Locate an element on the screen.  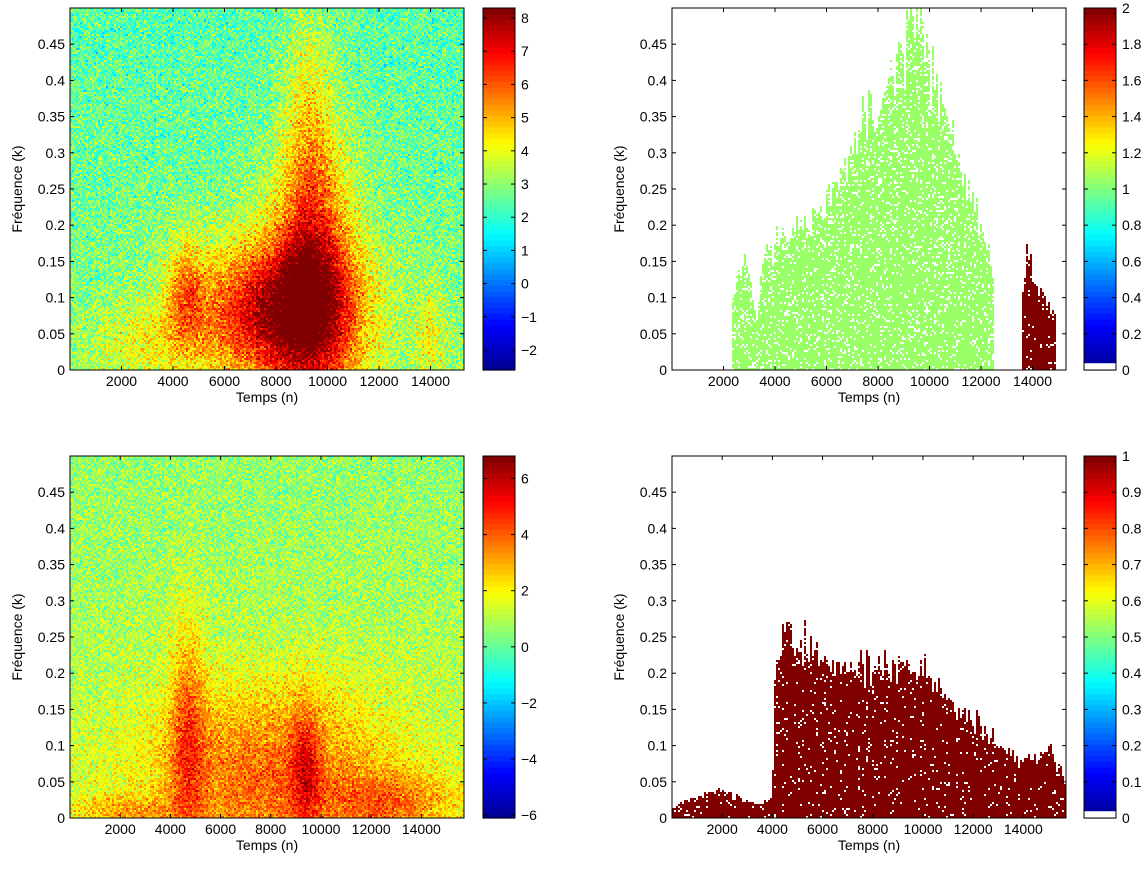
colorbar-tick-label: 8 is located at coordinates (525, 18).